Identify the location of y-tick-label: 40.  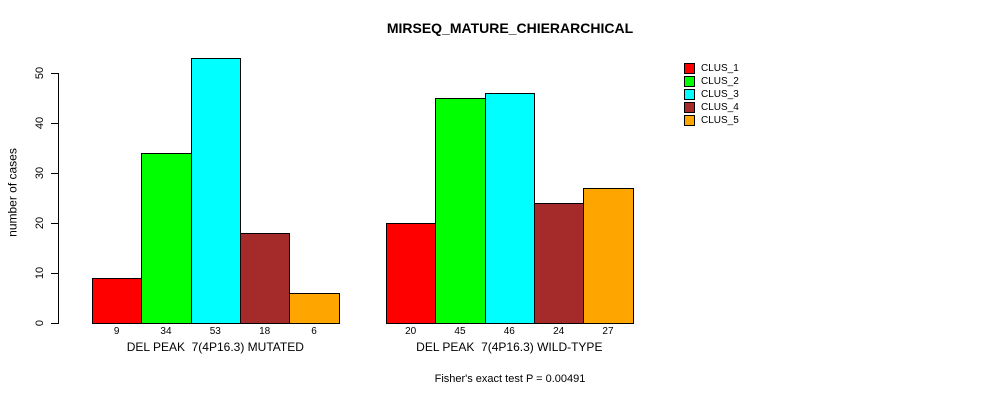
(40, 123).